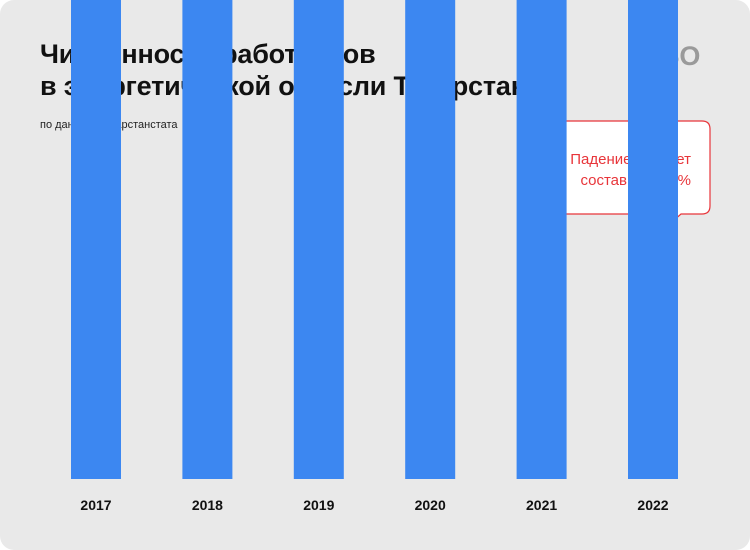  Describe the element at coordinates (291, 86) in the screenshot. I see `chart-title-line-2: в энергетической отрасли Татарстана` at that location.